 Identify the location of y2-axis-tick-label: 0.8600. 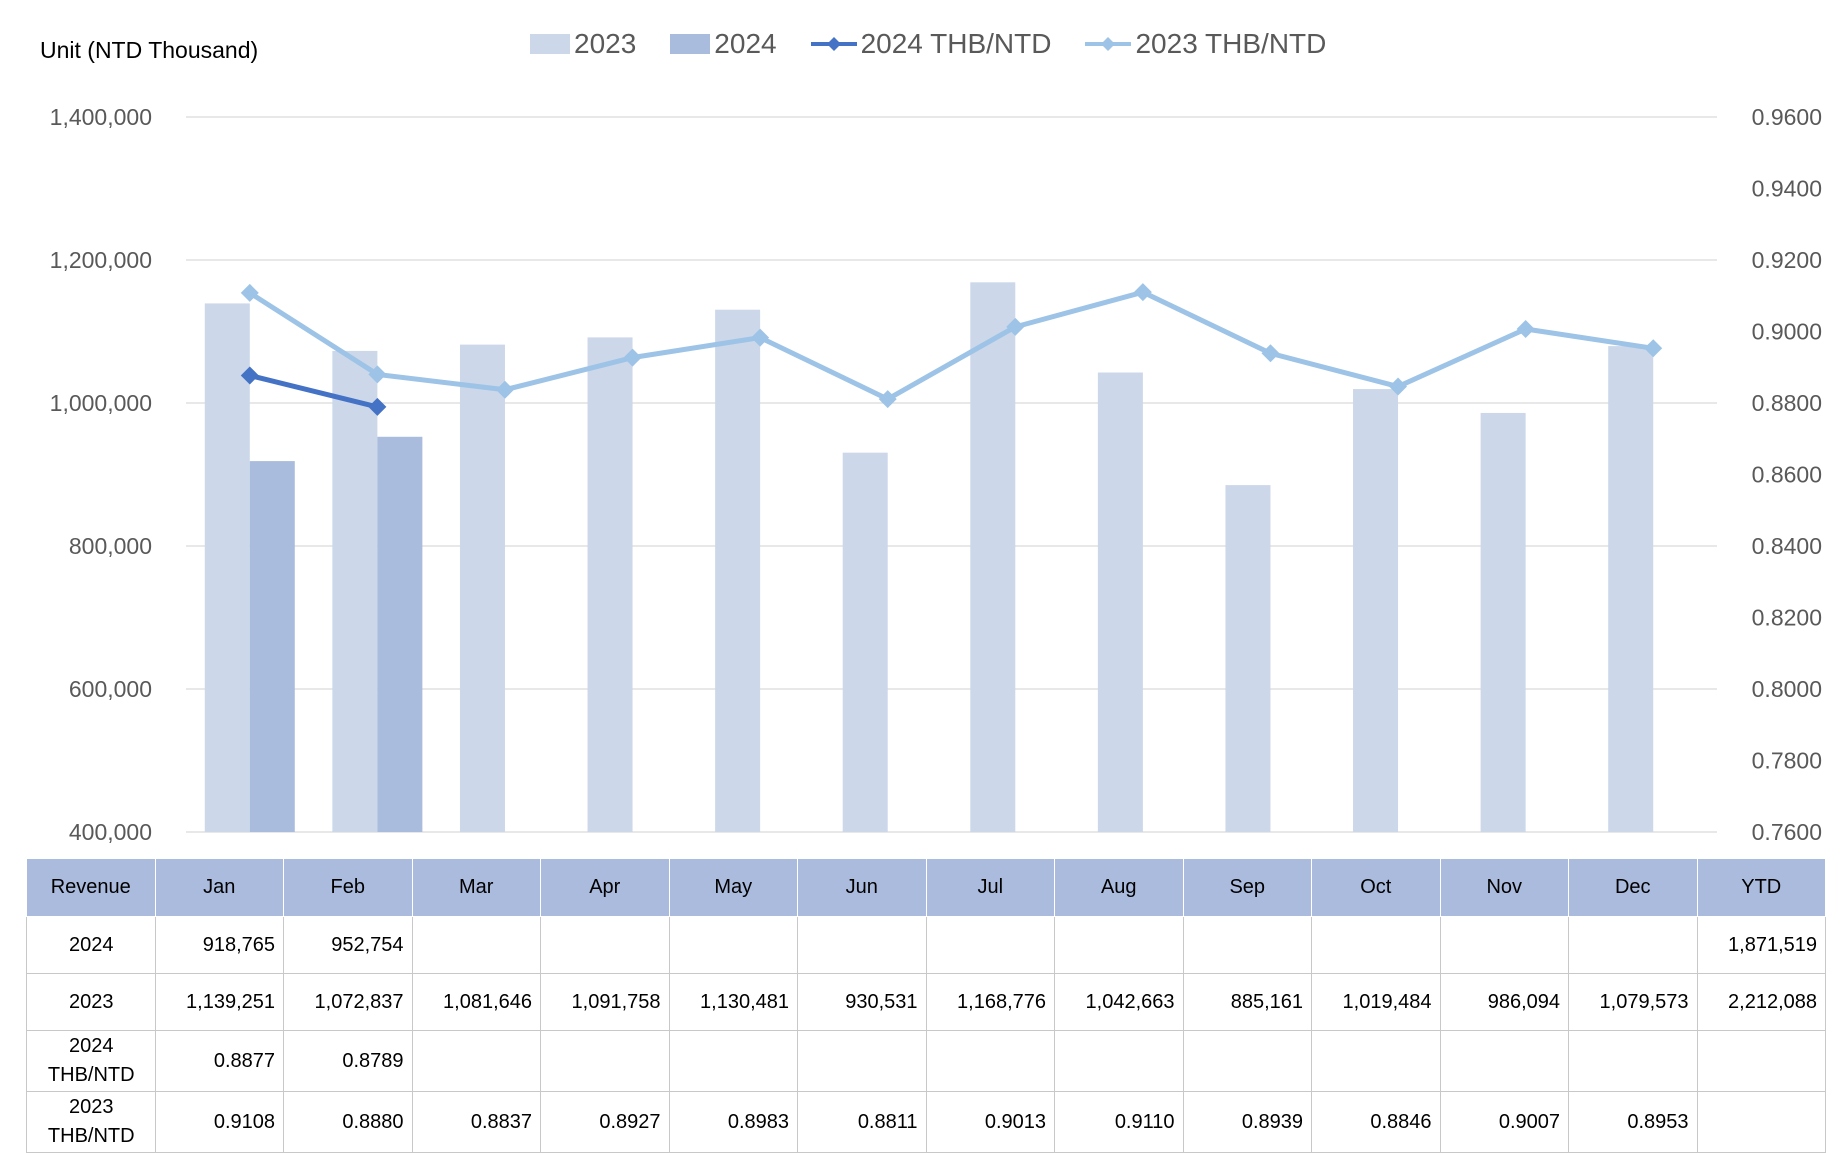
(1787, 475).